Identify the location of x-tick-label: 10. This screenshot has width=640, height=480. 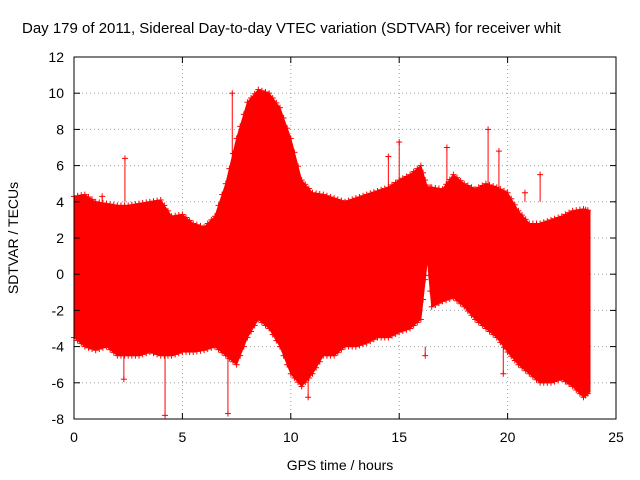
(291, 437).